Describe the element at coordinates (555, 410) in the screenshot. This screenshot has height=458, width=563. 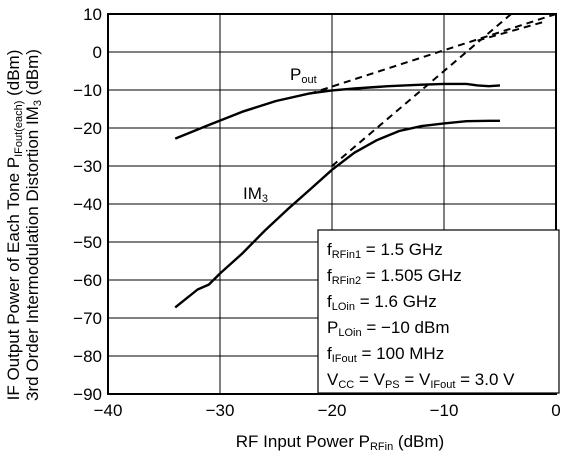
I see `x-tick-label: 0` at that location.